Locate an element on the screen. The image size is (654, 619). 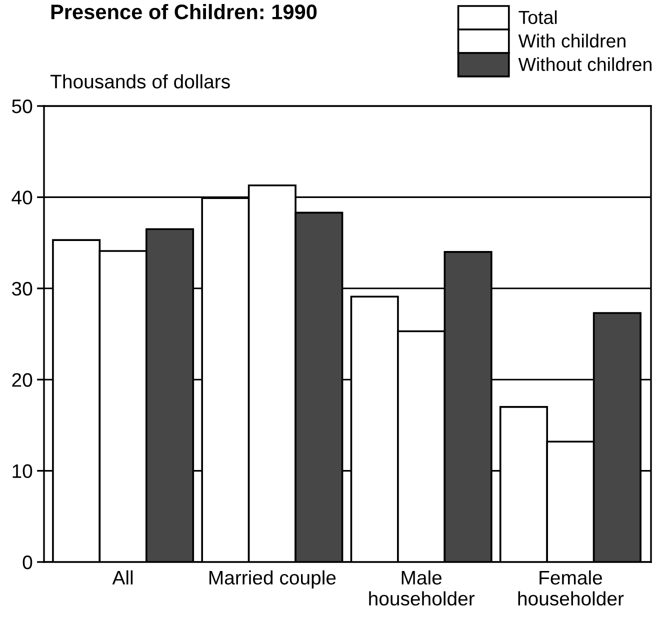
y-tick-label: 50 is located at coordinates (22, 106).